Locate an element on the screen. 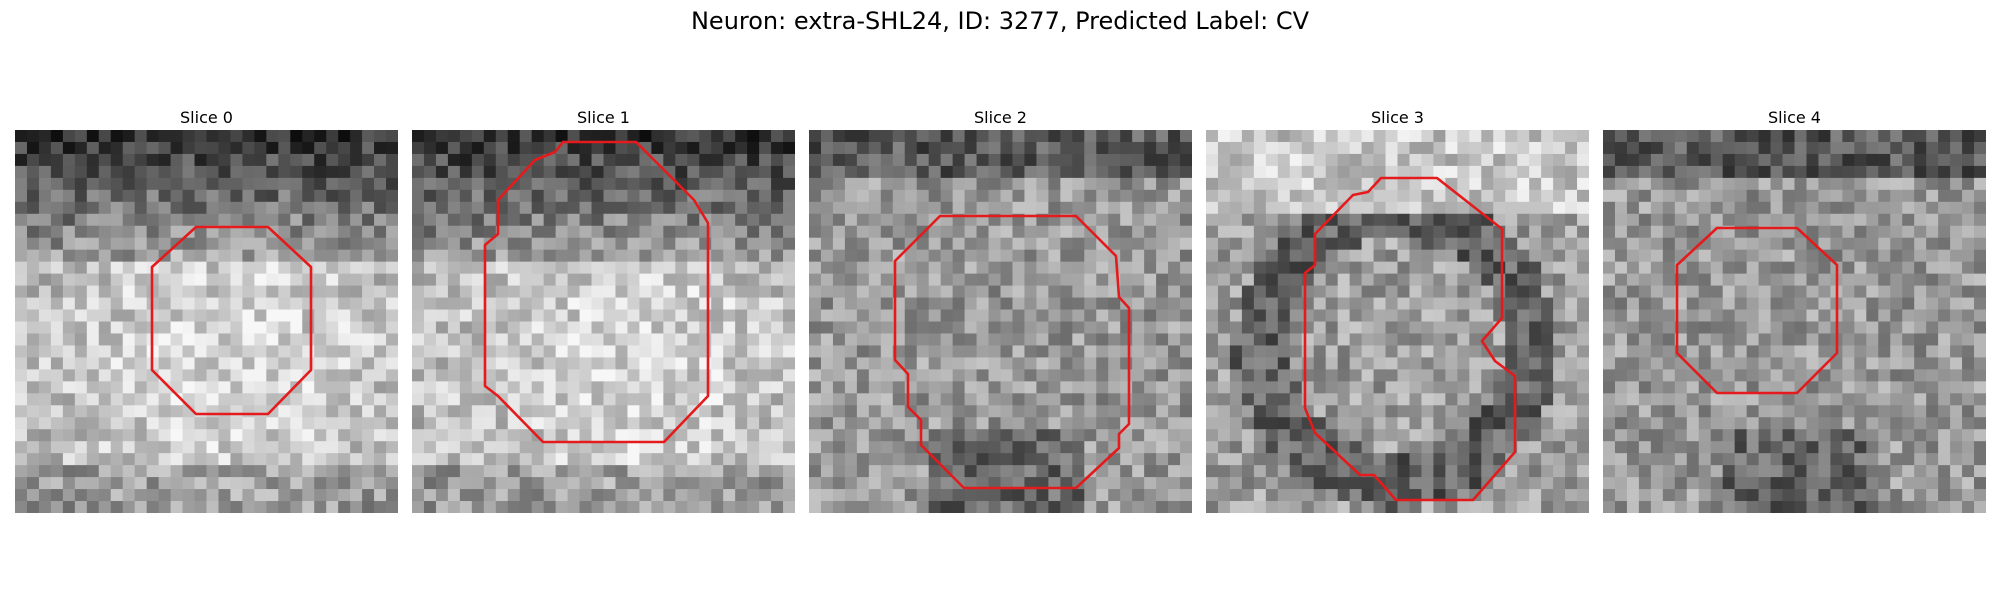 Image resolution: width=2000 pixels, height=600 pixels. slice-title: Slice 4 is located at coordinates (1794, 117).